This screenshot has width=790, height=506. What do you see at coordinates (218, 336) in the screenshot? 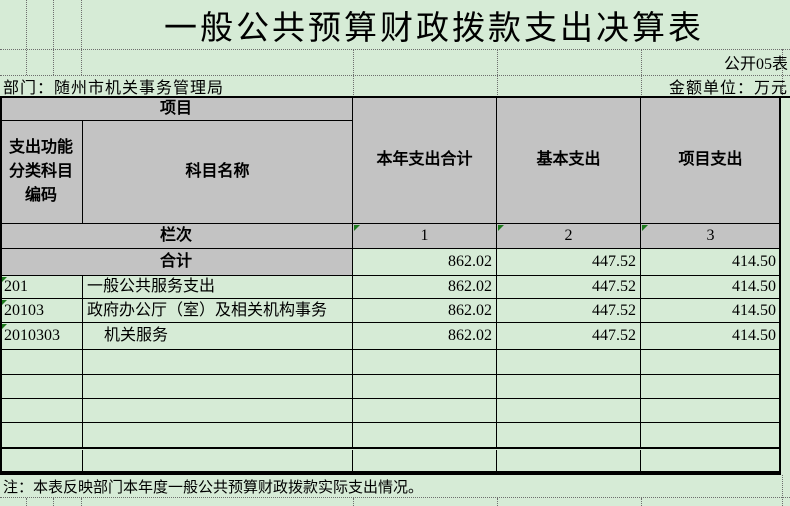
I see `row-name-cell: 机关服务` at bounding box center [218, 336].